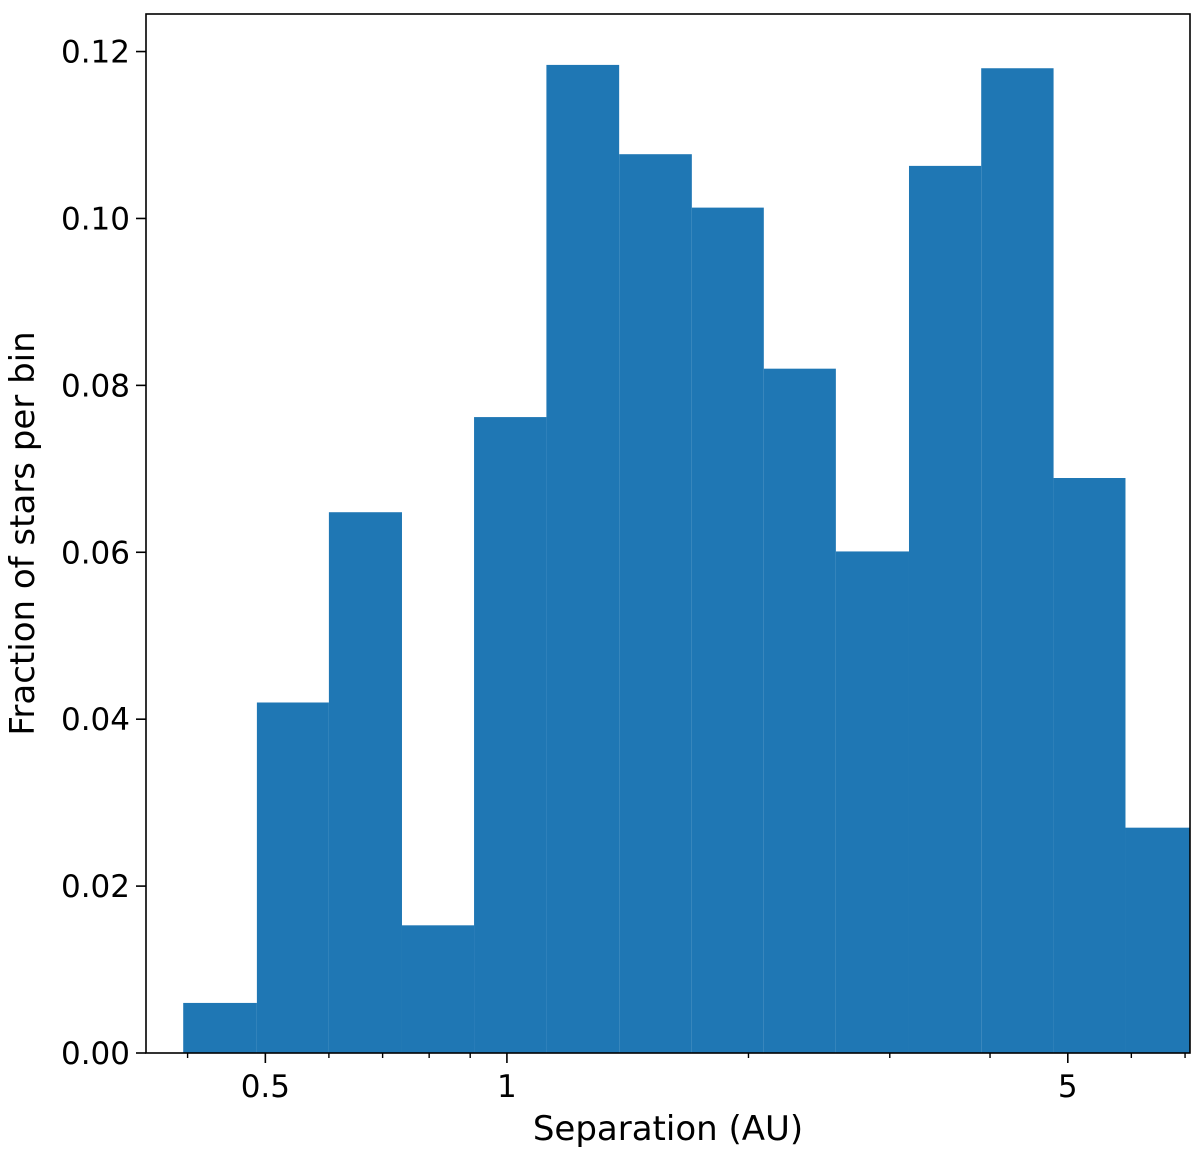 The image size is (1200, 1155). What do you see at coordinates (668, 1129) in the screenshot?
I see `x-axis-title: Separation (AU)` at bounding box center [668, 1129].